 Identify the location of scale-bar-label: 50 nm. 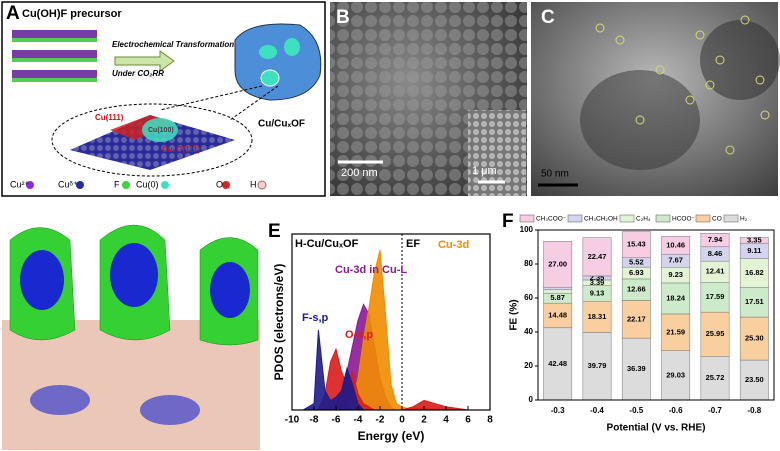
(555, 174).